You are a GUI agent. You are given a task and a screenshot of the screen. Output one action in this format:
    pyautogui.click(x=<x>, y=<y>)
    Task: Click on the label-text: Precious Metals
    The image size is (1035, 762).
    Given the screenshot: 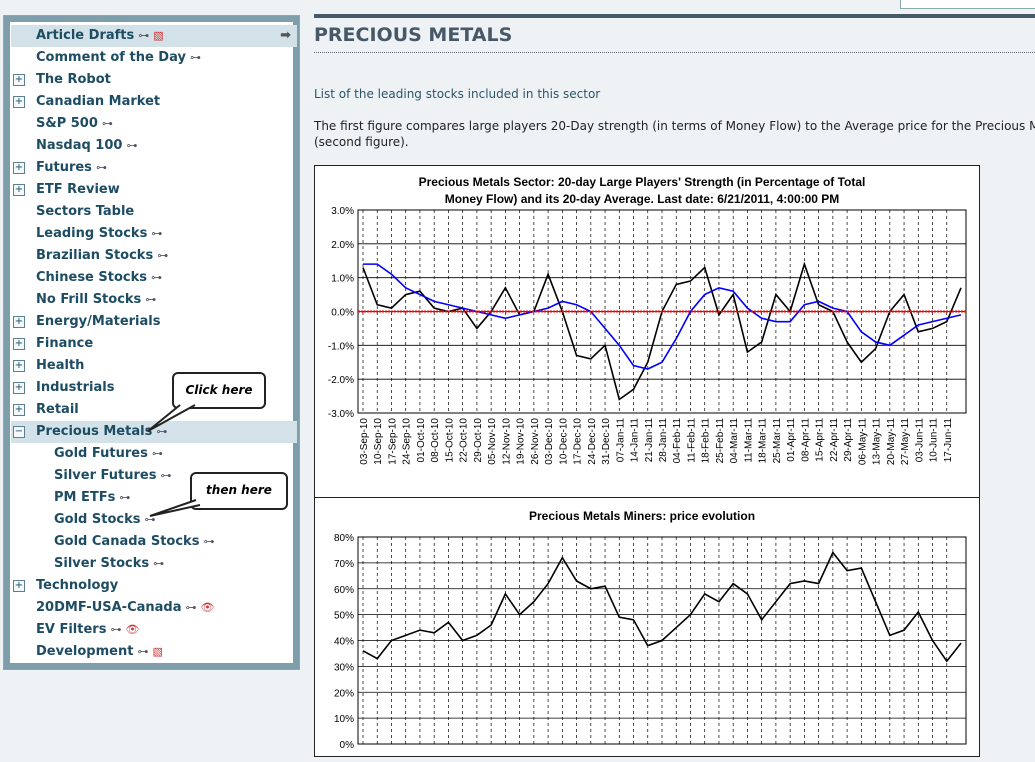 What is the action you would take?
    pyautogui.click(x=94, y=431)
    